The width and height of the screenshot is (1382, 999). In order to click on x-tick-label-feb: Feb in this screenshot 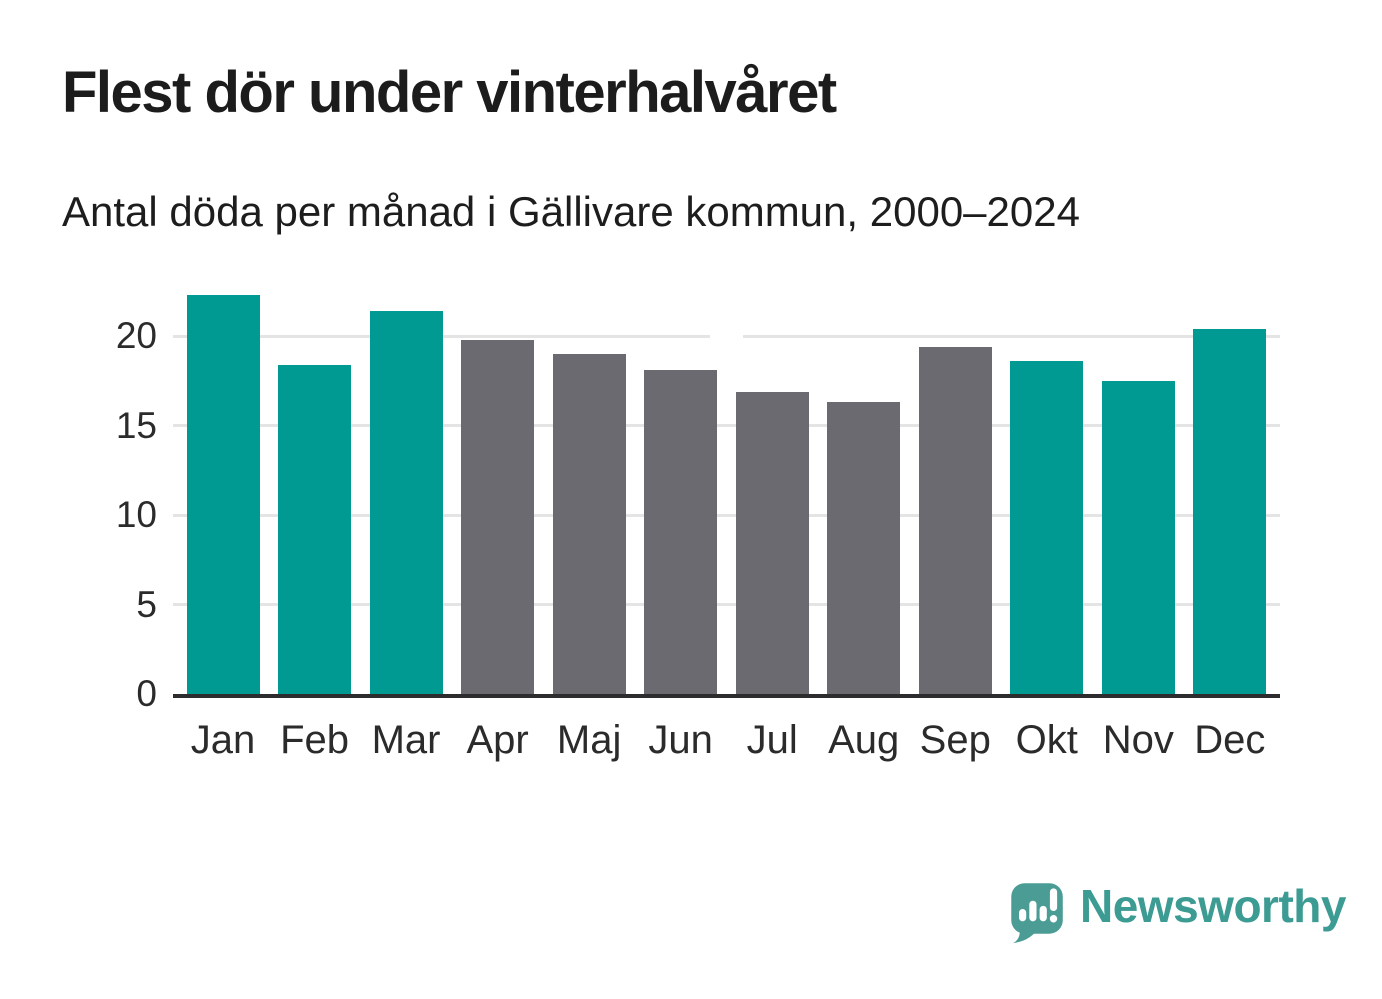, I will do `click(314, 740)`.